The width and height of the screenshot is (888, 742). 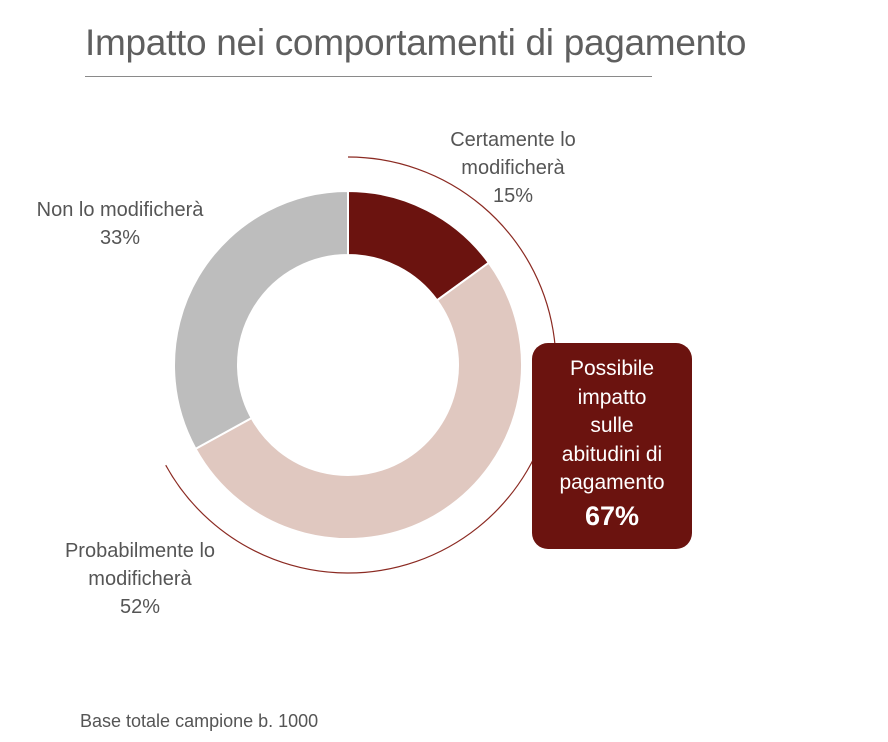 What do you see at coordinates (120, 224) in the screenshot?
I see `slice-label-non: Non lo modificherà 33%` at bounding box center [120, 224].